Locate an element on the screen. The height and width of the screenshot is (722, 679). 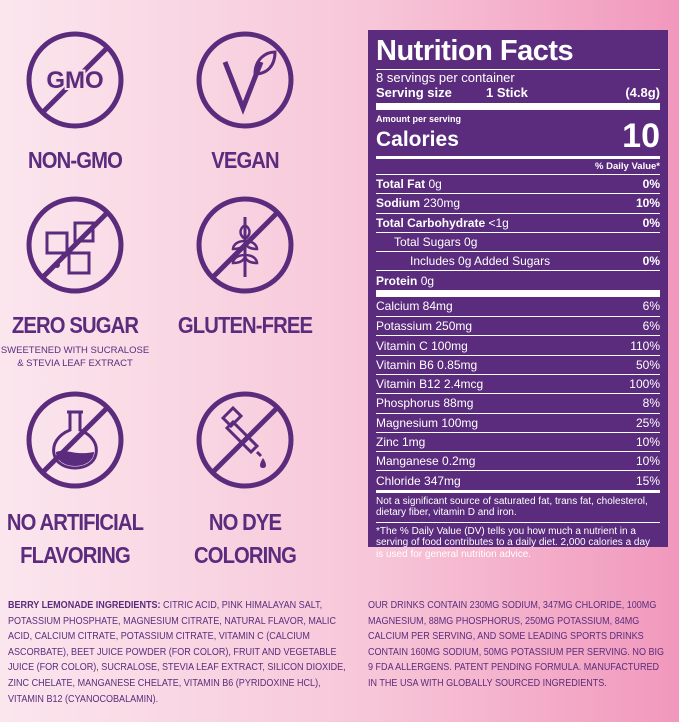
amount-label: Amount per serving is located at coordinates (419, 119).